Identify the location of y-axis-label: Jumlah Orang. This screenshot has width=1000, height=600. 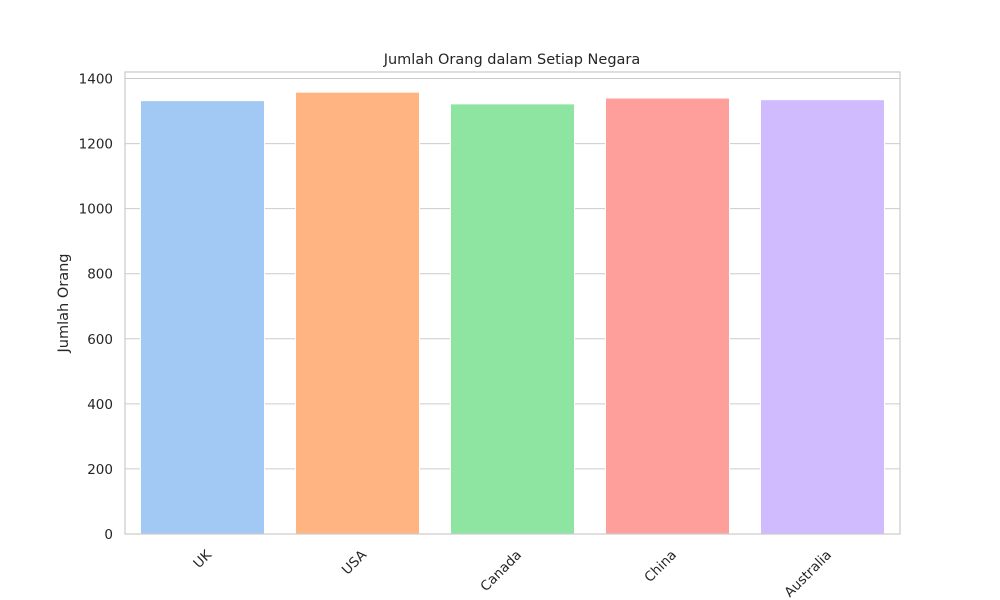
(64, 304).